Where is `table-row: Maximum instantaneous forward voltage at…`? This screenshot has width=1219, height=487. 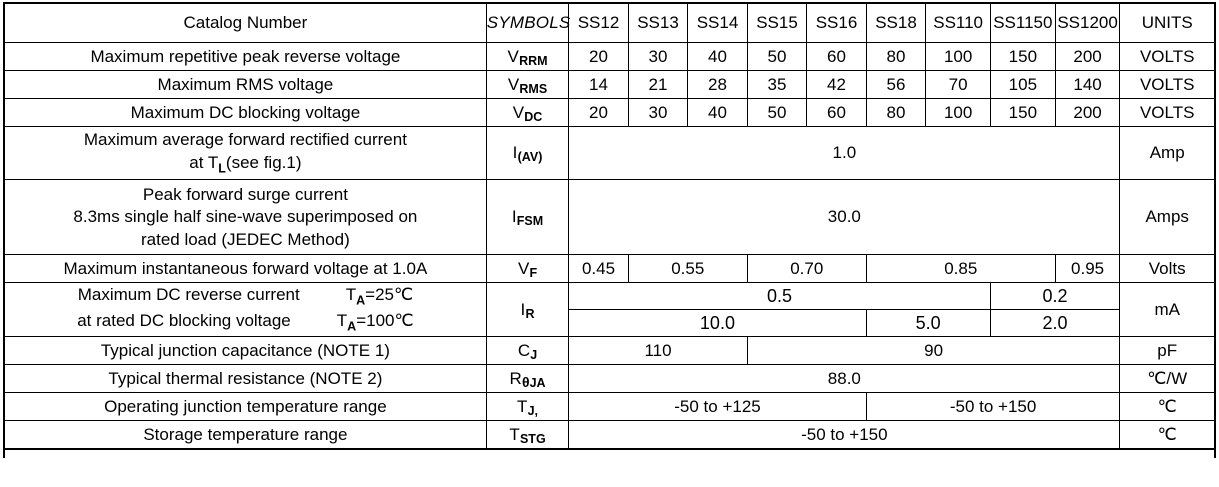 table-row: Maximum instantaneous forward voltage at… is located at coordinates (609, 268).